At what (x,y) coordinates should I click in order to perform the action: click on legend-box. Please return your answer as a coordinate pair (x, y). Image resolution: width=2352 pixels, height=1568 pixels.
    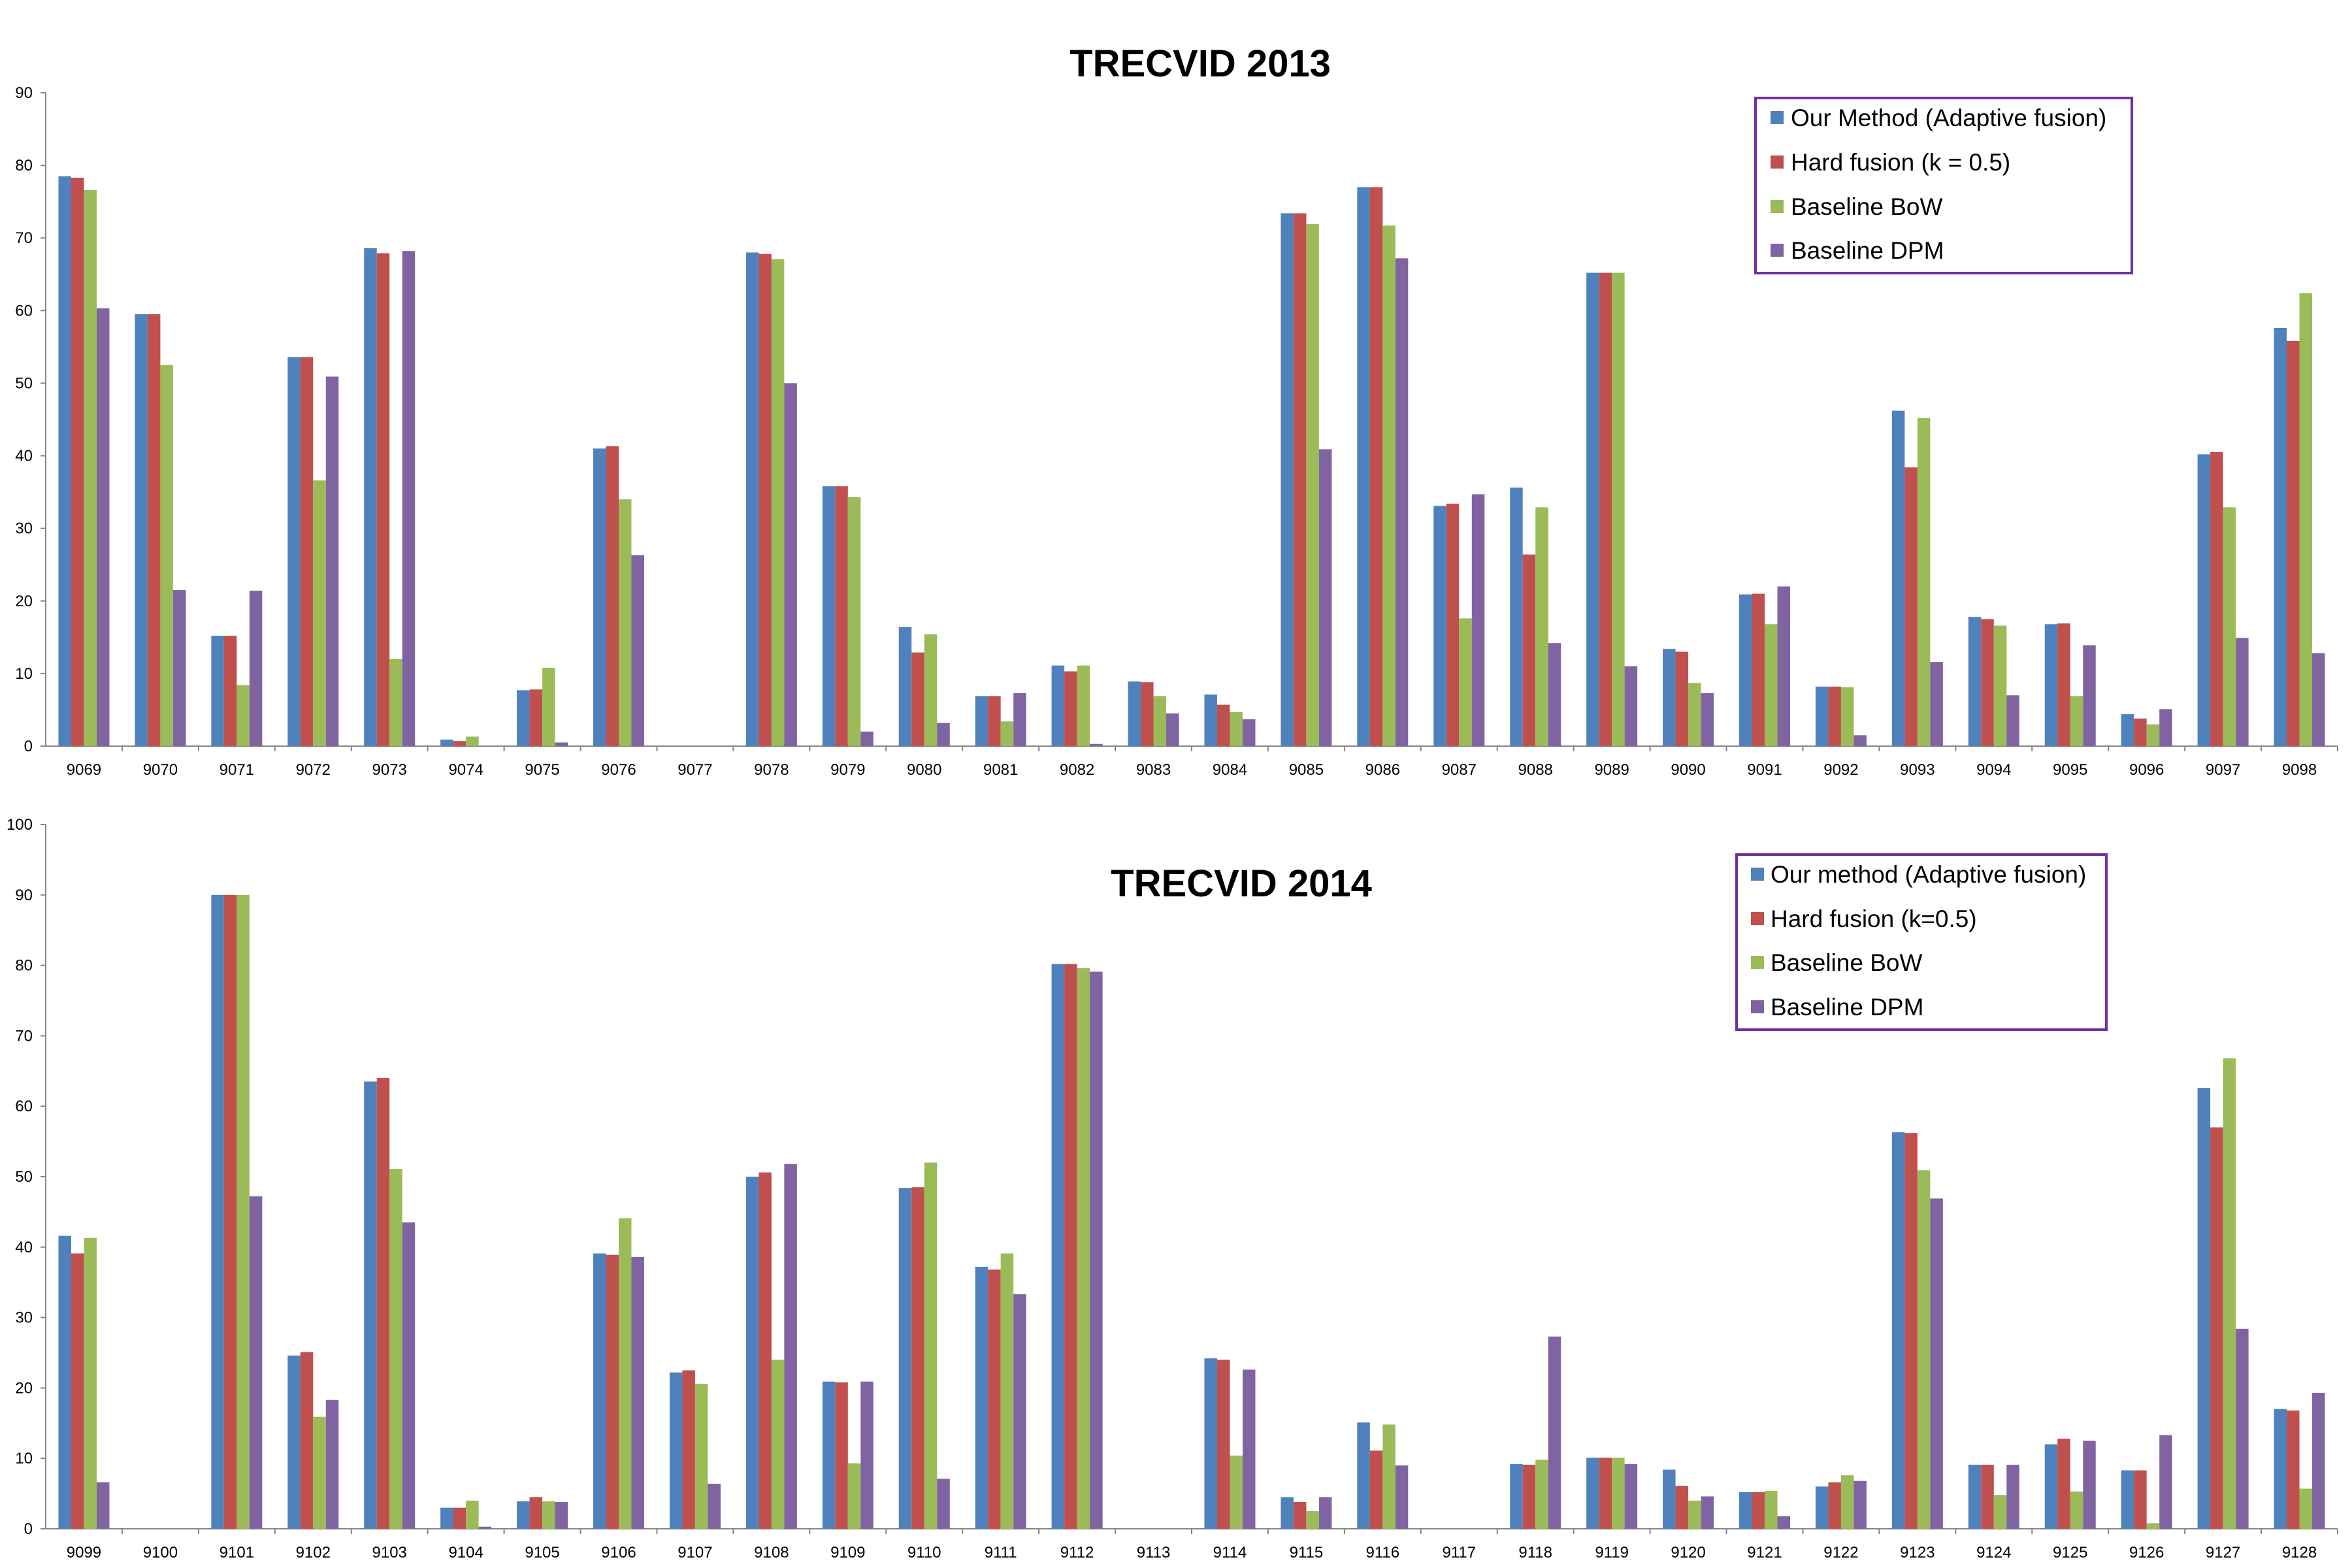
    Looking at the image, I should click on (1921, 942).